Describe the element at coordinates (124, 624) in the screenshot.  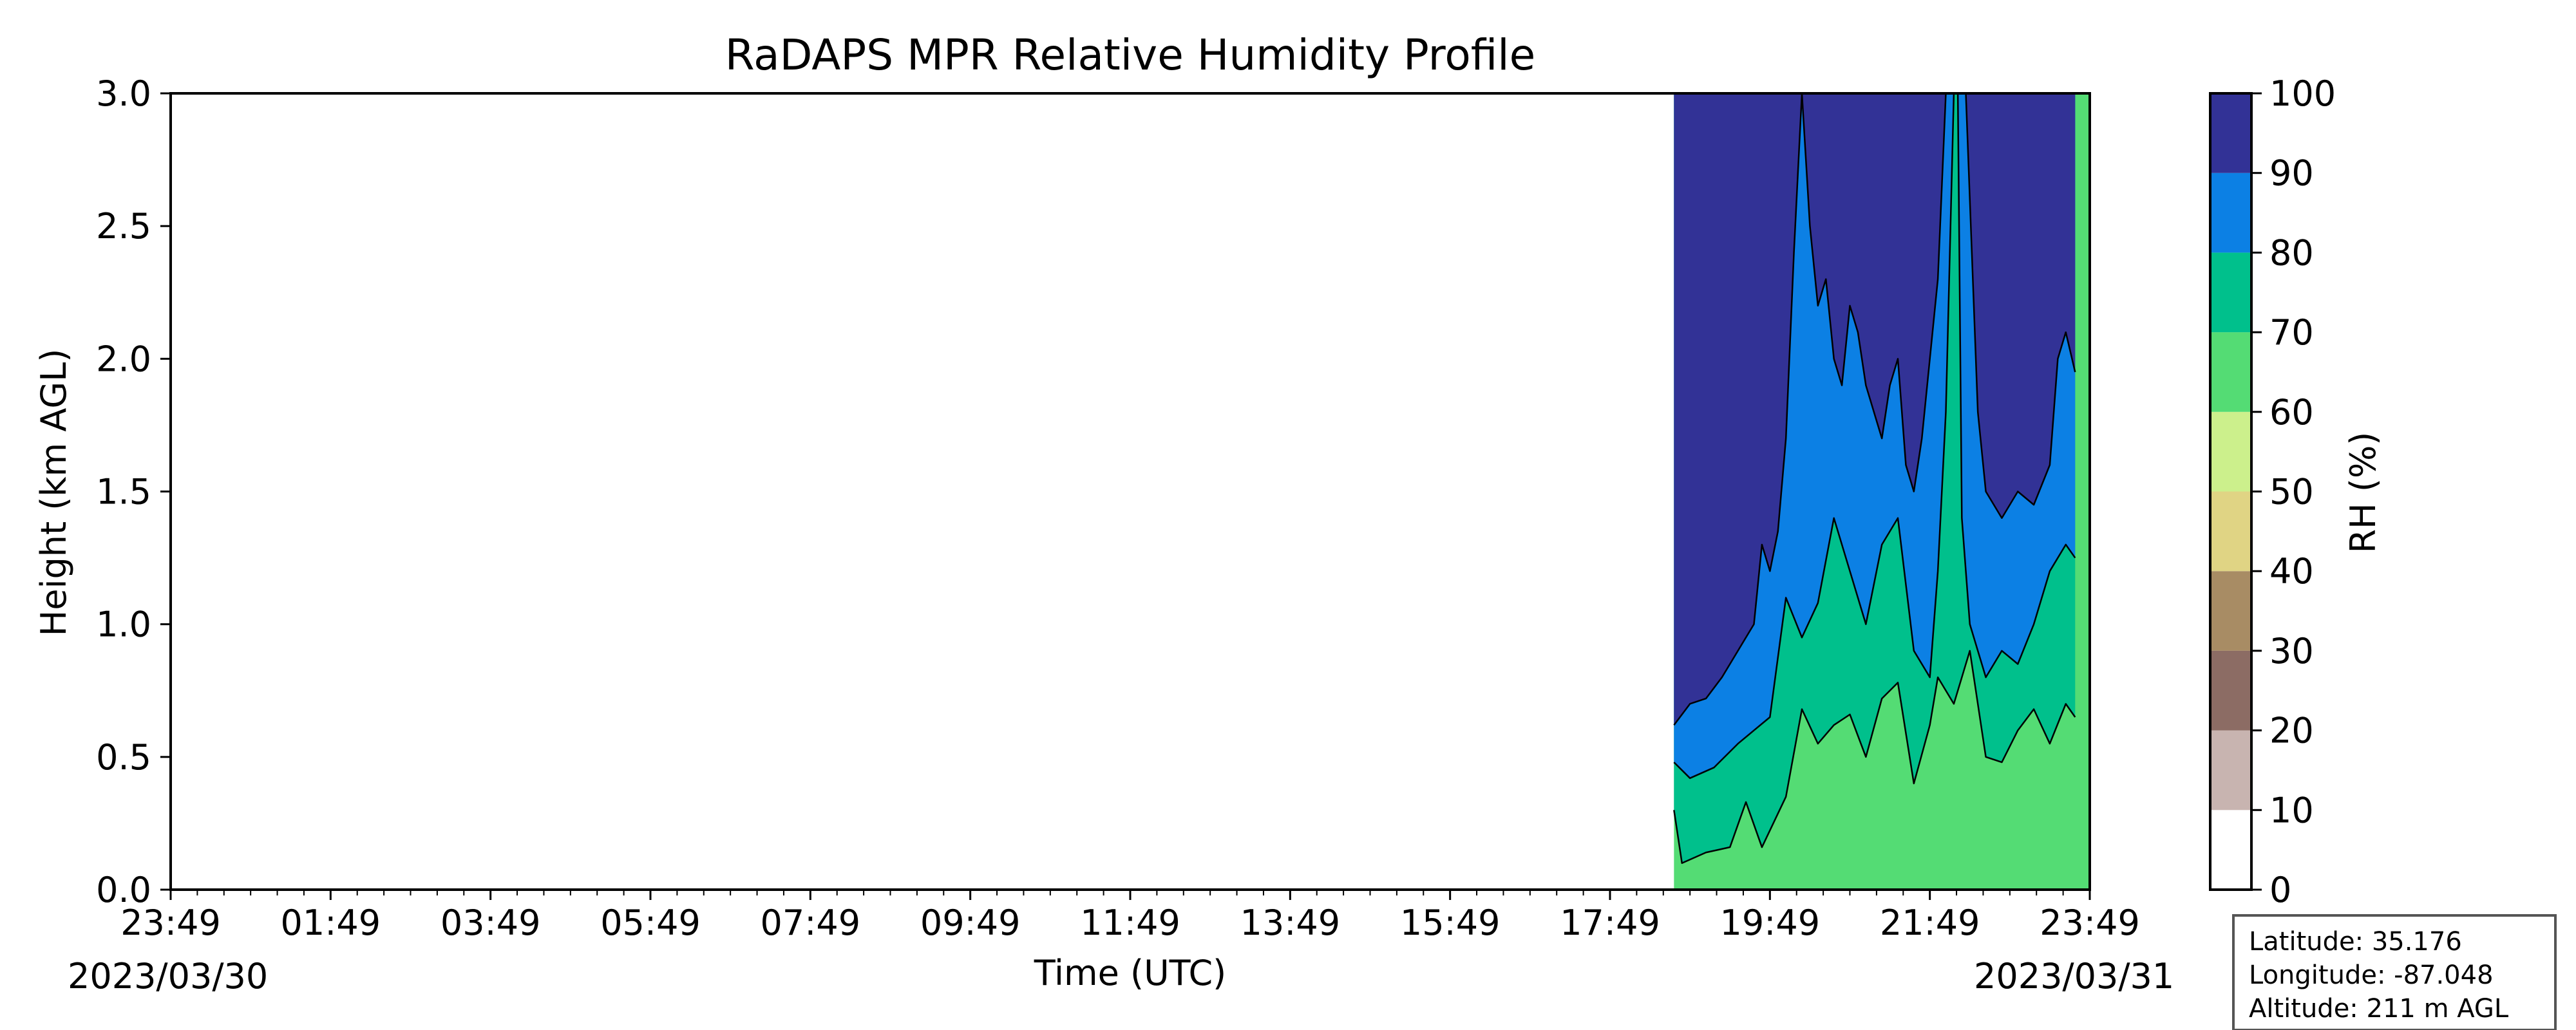
I see `y-tick-label: 1.0` at that location.